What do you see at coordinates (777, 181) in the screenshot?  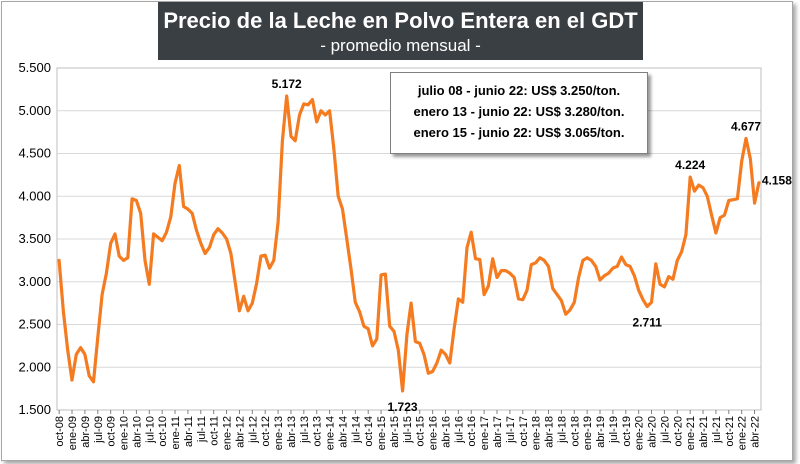 I see `peak-label: 4.158` at bounding box center [777, 181].